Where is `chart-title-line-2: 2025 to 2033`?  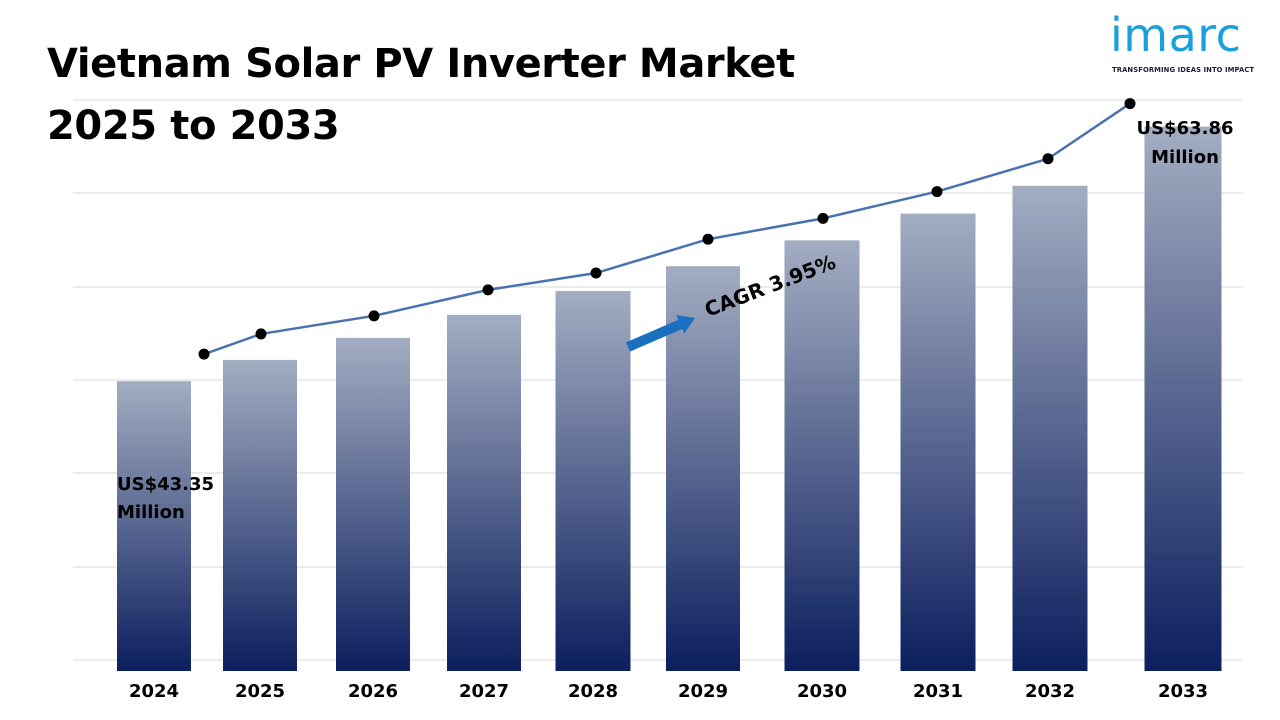 chart-title-line-2: 2025 to 2033 is located at coordinates (193, 126).